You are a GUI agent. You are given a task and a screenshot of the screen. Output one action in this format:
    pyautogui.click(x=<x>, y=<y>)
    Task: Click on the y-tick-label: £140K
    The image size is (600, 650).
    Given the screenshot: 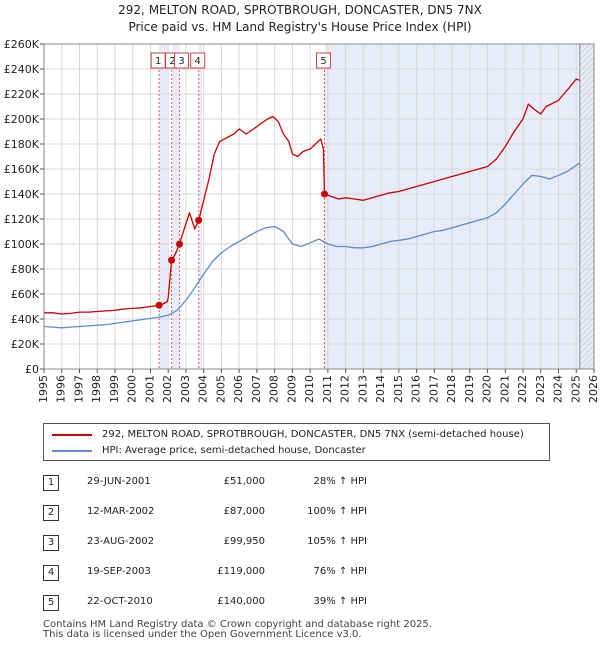 What is the action you would take?
    pyautogui.click(x=22, y=194)
    